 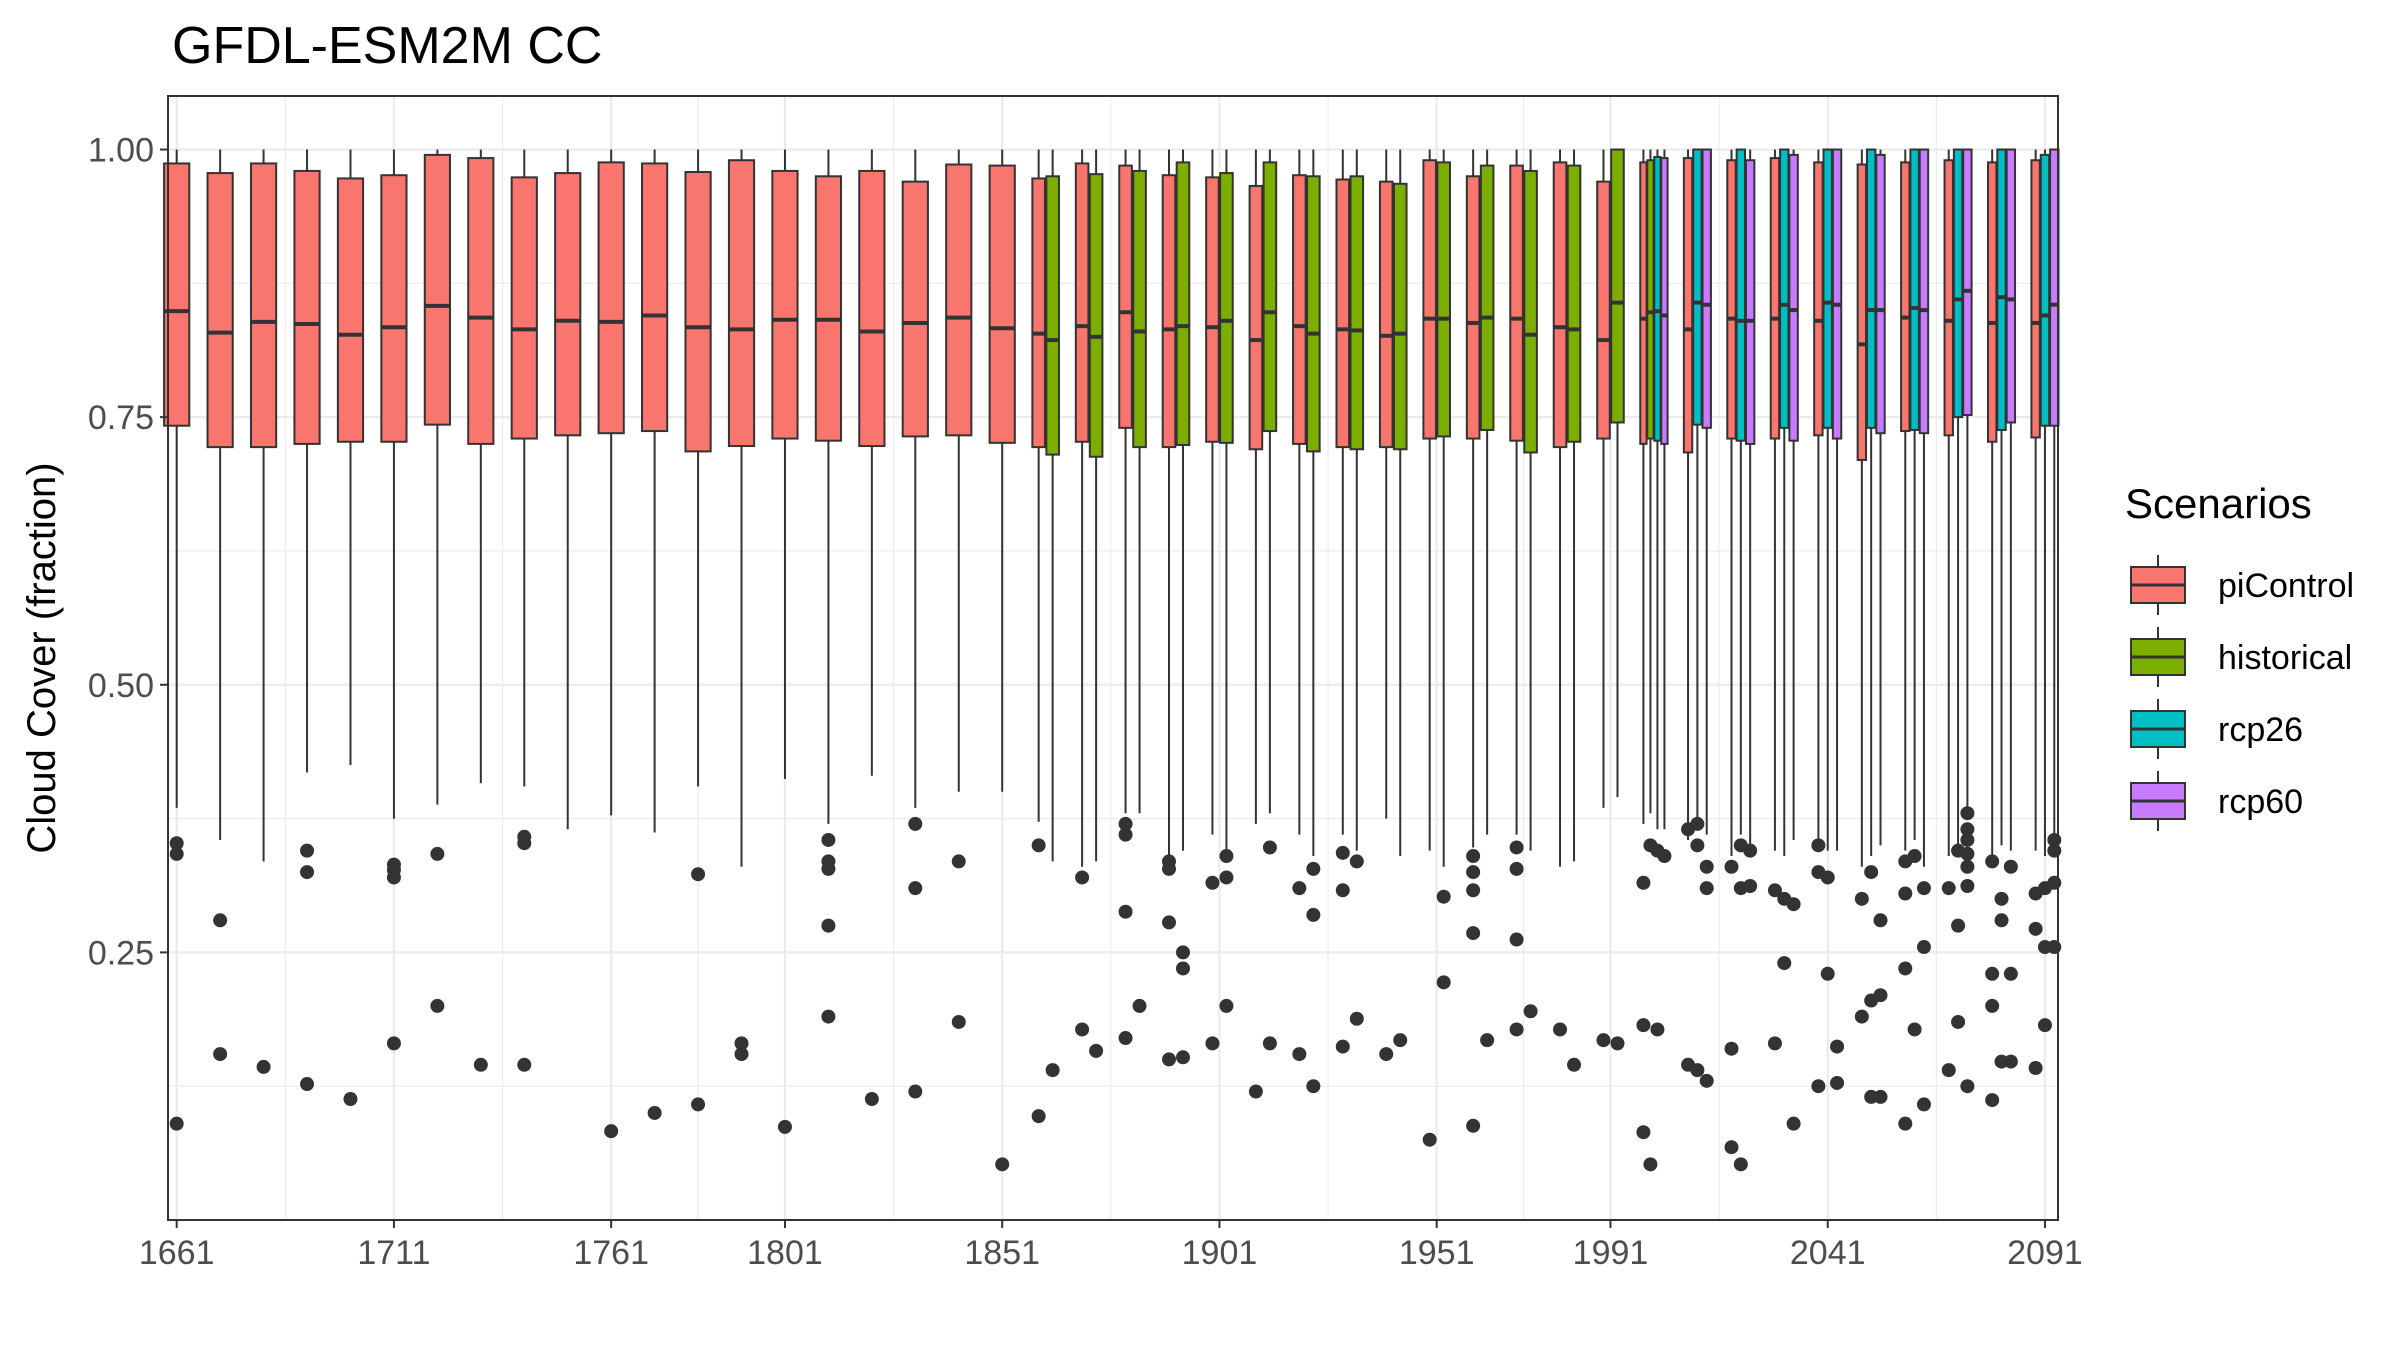 What do you see at coordinates (2286, 586) in the screenshot?
I see `legend-label: piControl` at bounding box center [2286, 586].